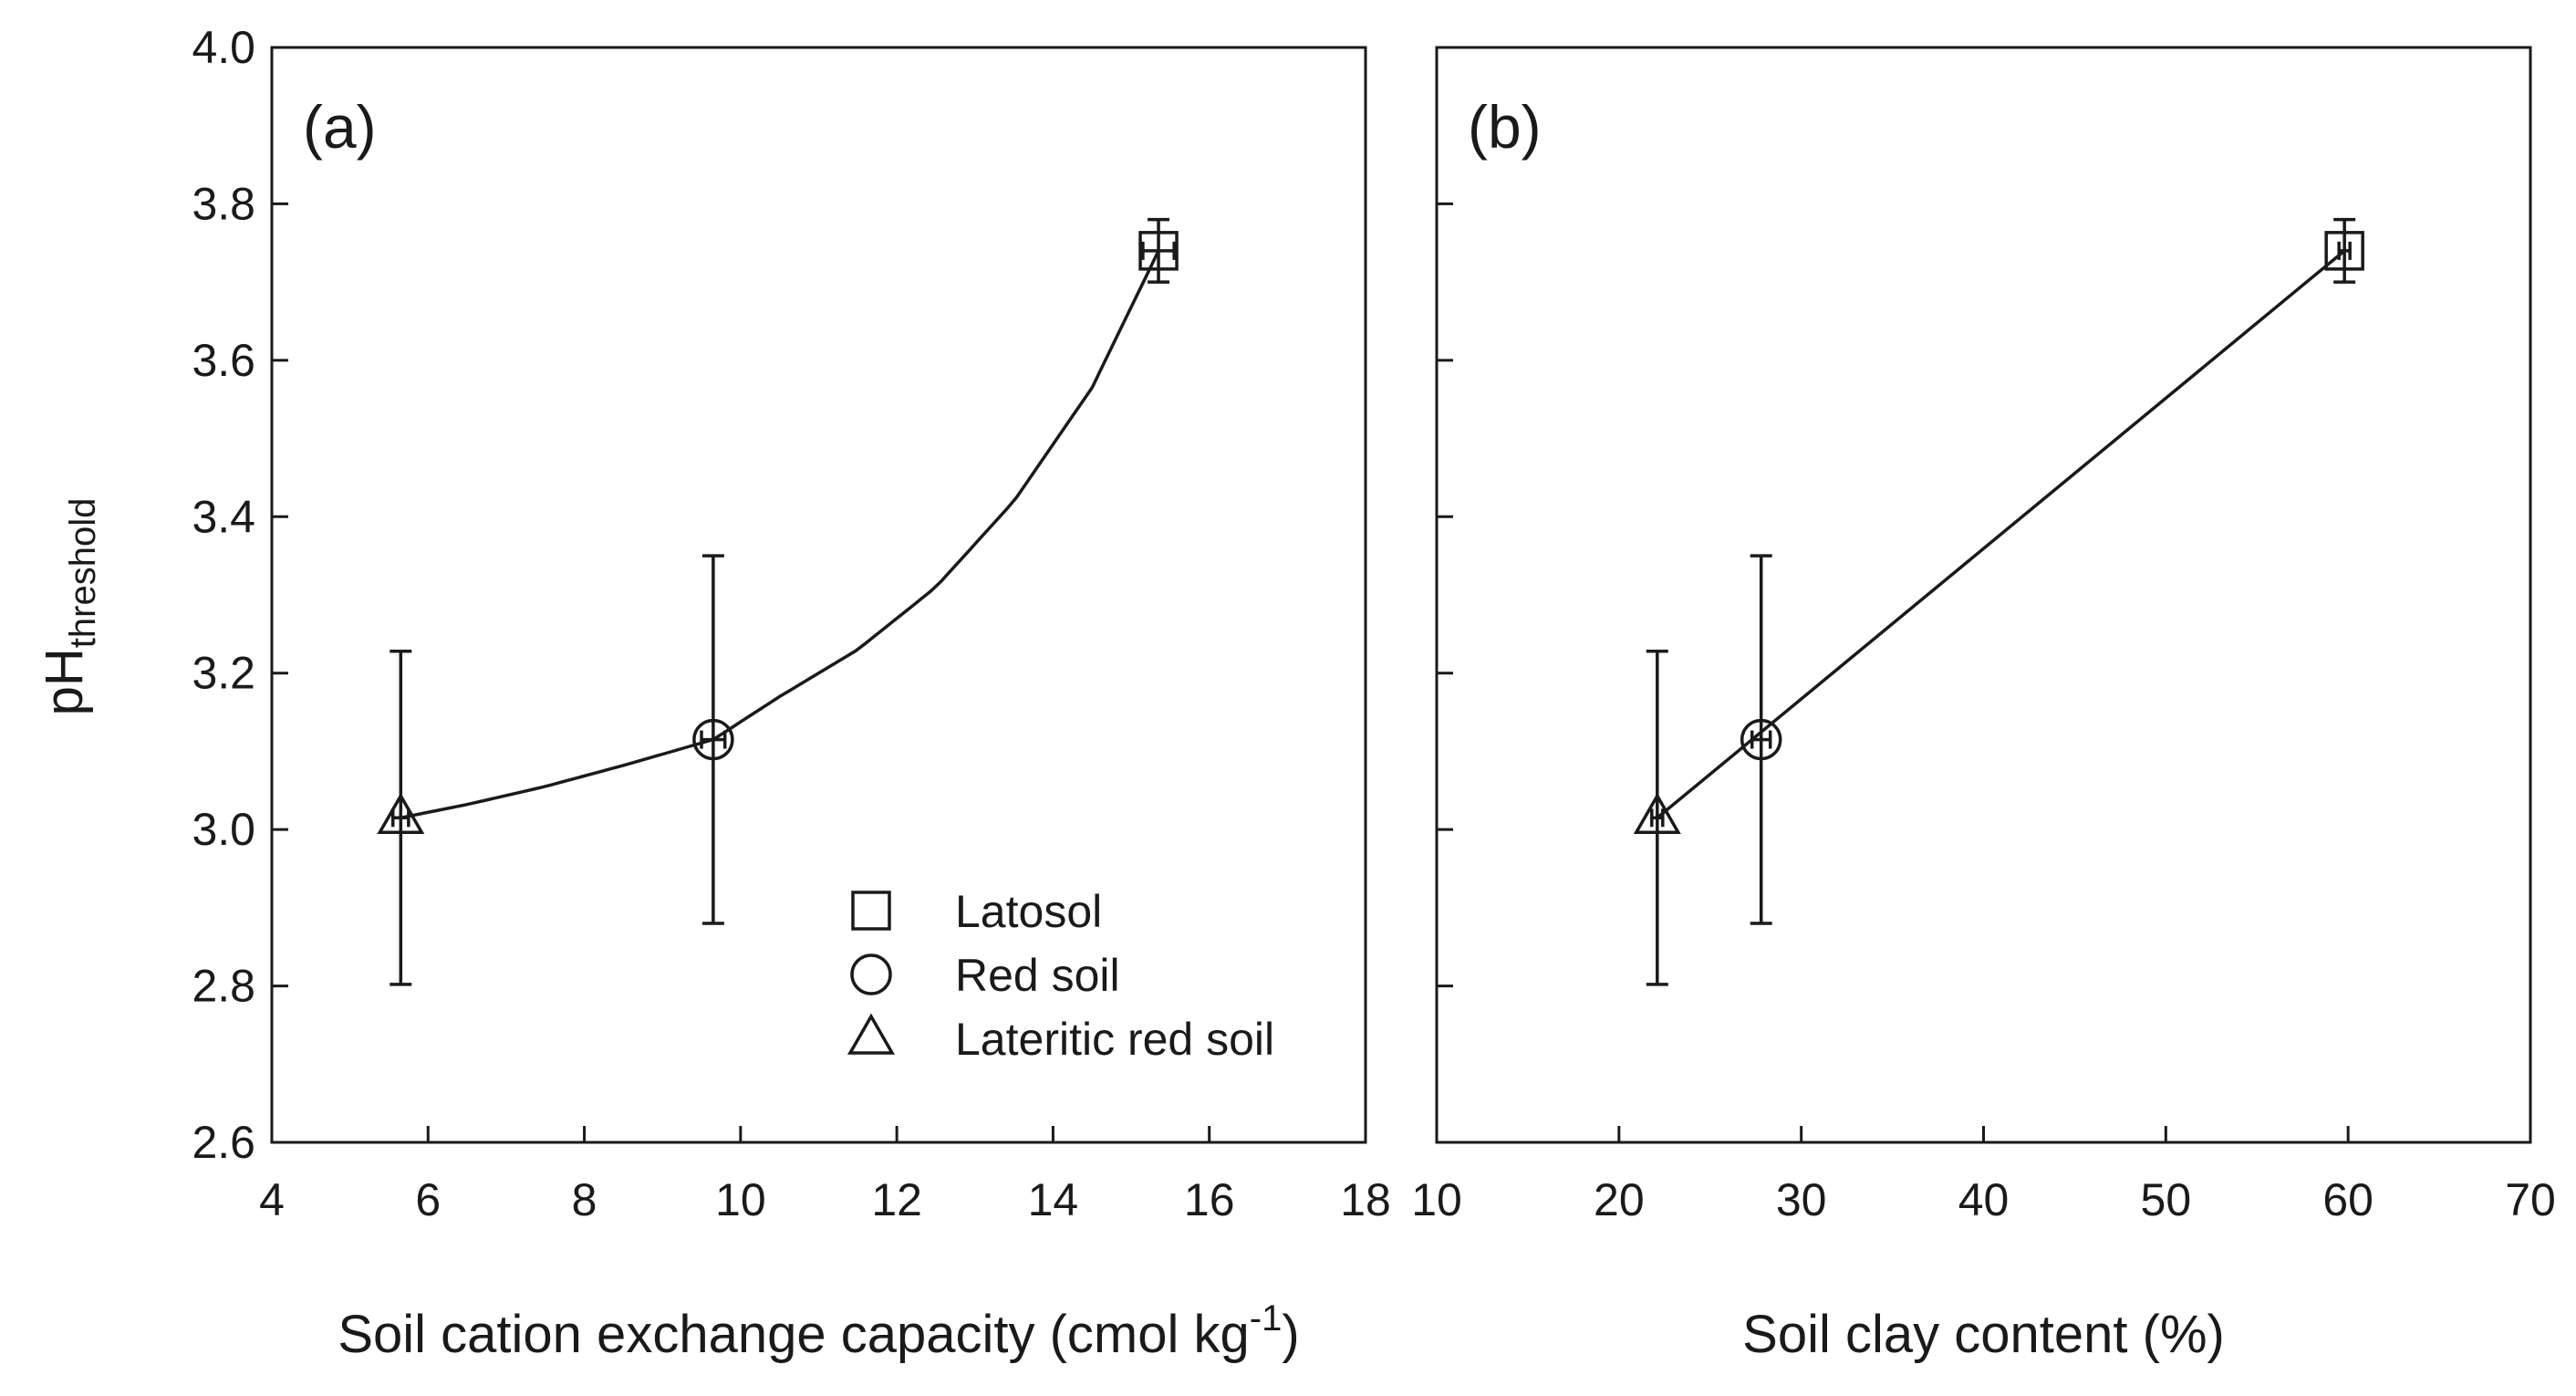 This screenshot has width=2576, height=1396. Describe the element at coordinates (223, 1142) in the screenshot. I see `y-tick-label: 2.6` at that location.